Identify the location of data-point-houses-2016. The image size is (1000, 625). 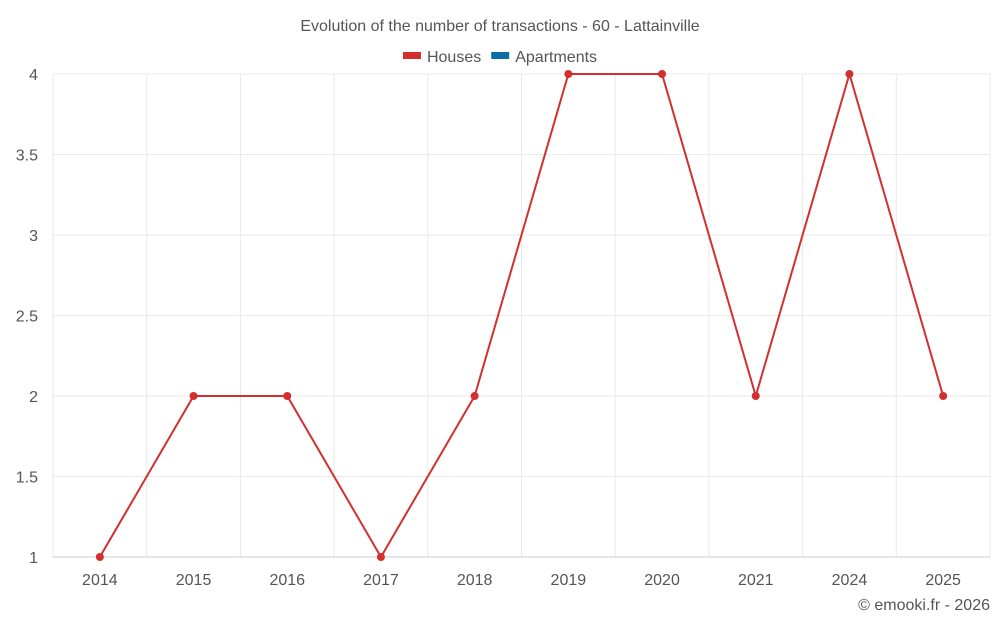
(287, 396).